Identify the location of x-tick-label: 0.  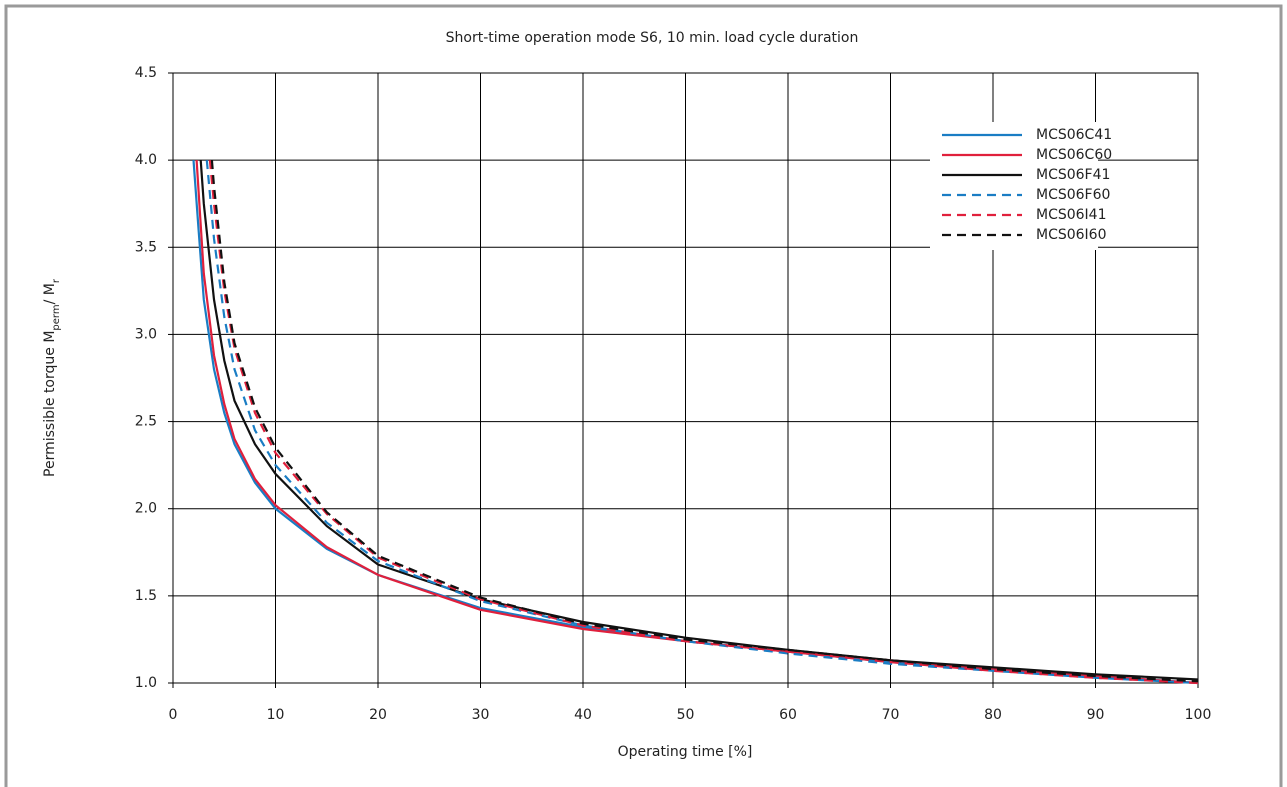
(173, 715).